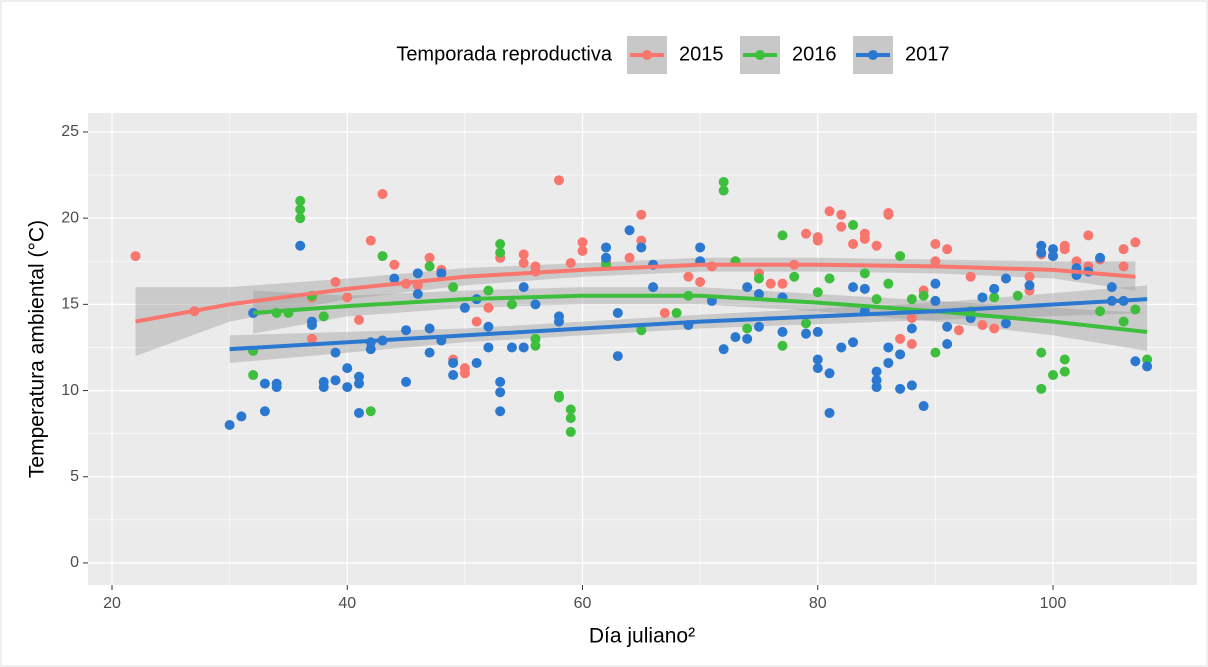 Image resolution: width=1208 pixels, height=667 pixels. I want to click on legend-title: Temporada reproductiva, so click(504, 54).